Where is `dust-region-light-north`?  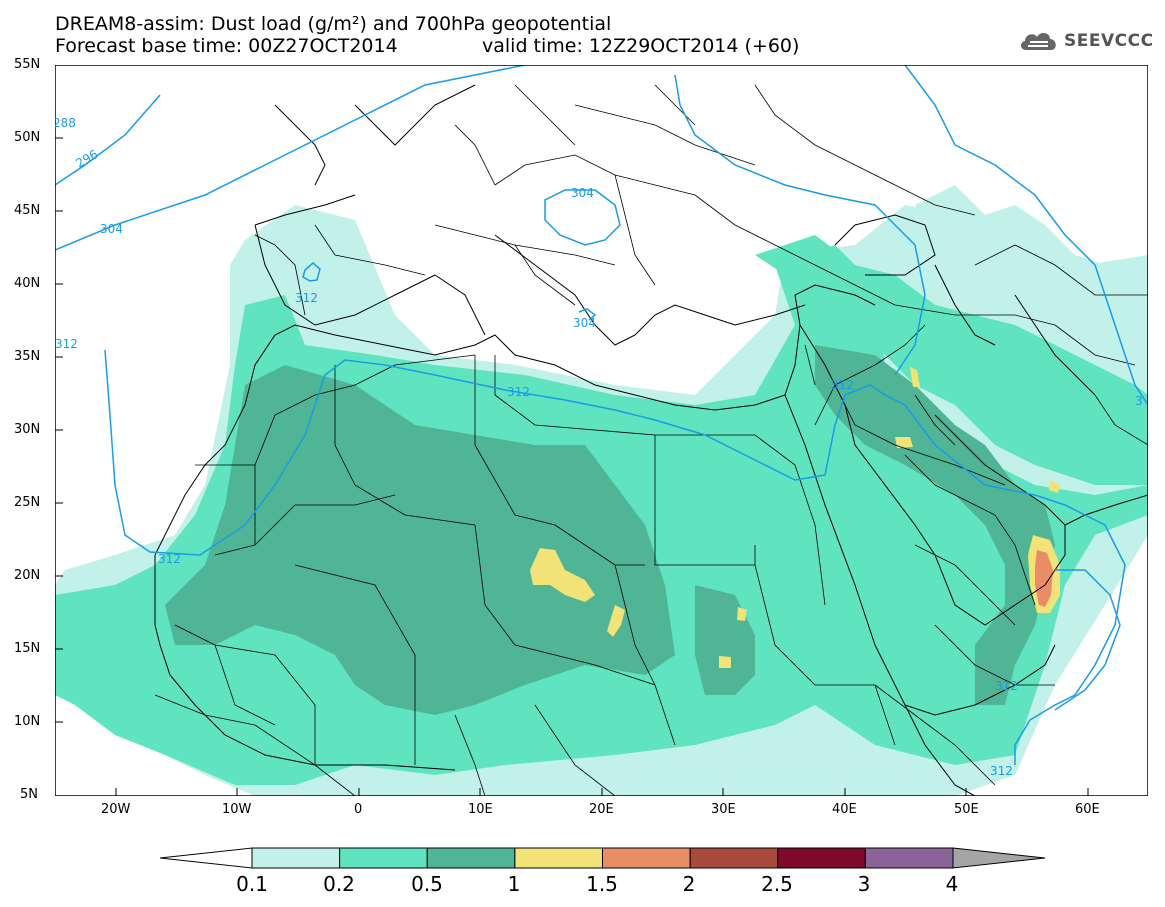 dust-region-light-north is located at coordinates (1031, 285).